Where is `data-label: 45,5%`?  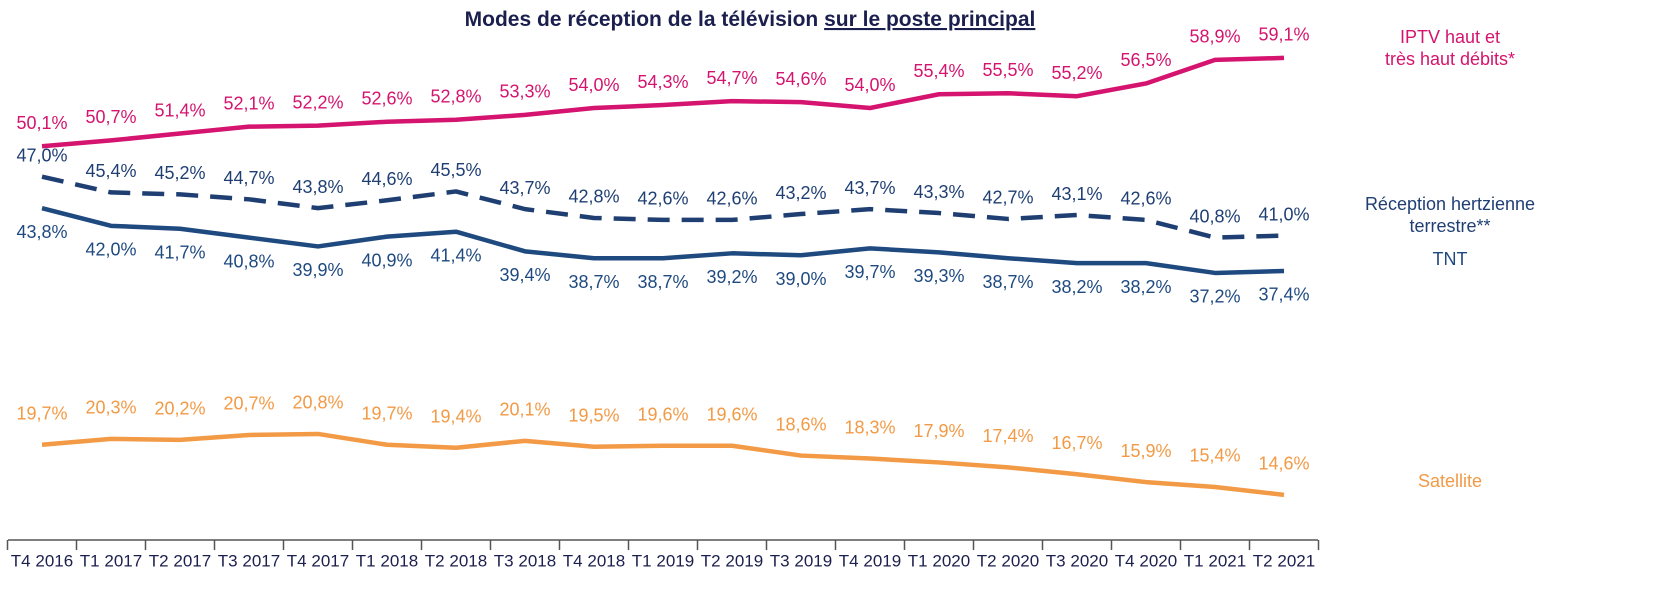
data-label: 45,5% is located at coordinates (455, 170).